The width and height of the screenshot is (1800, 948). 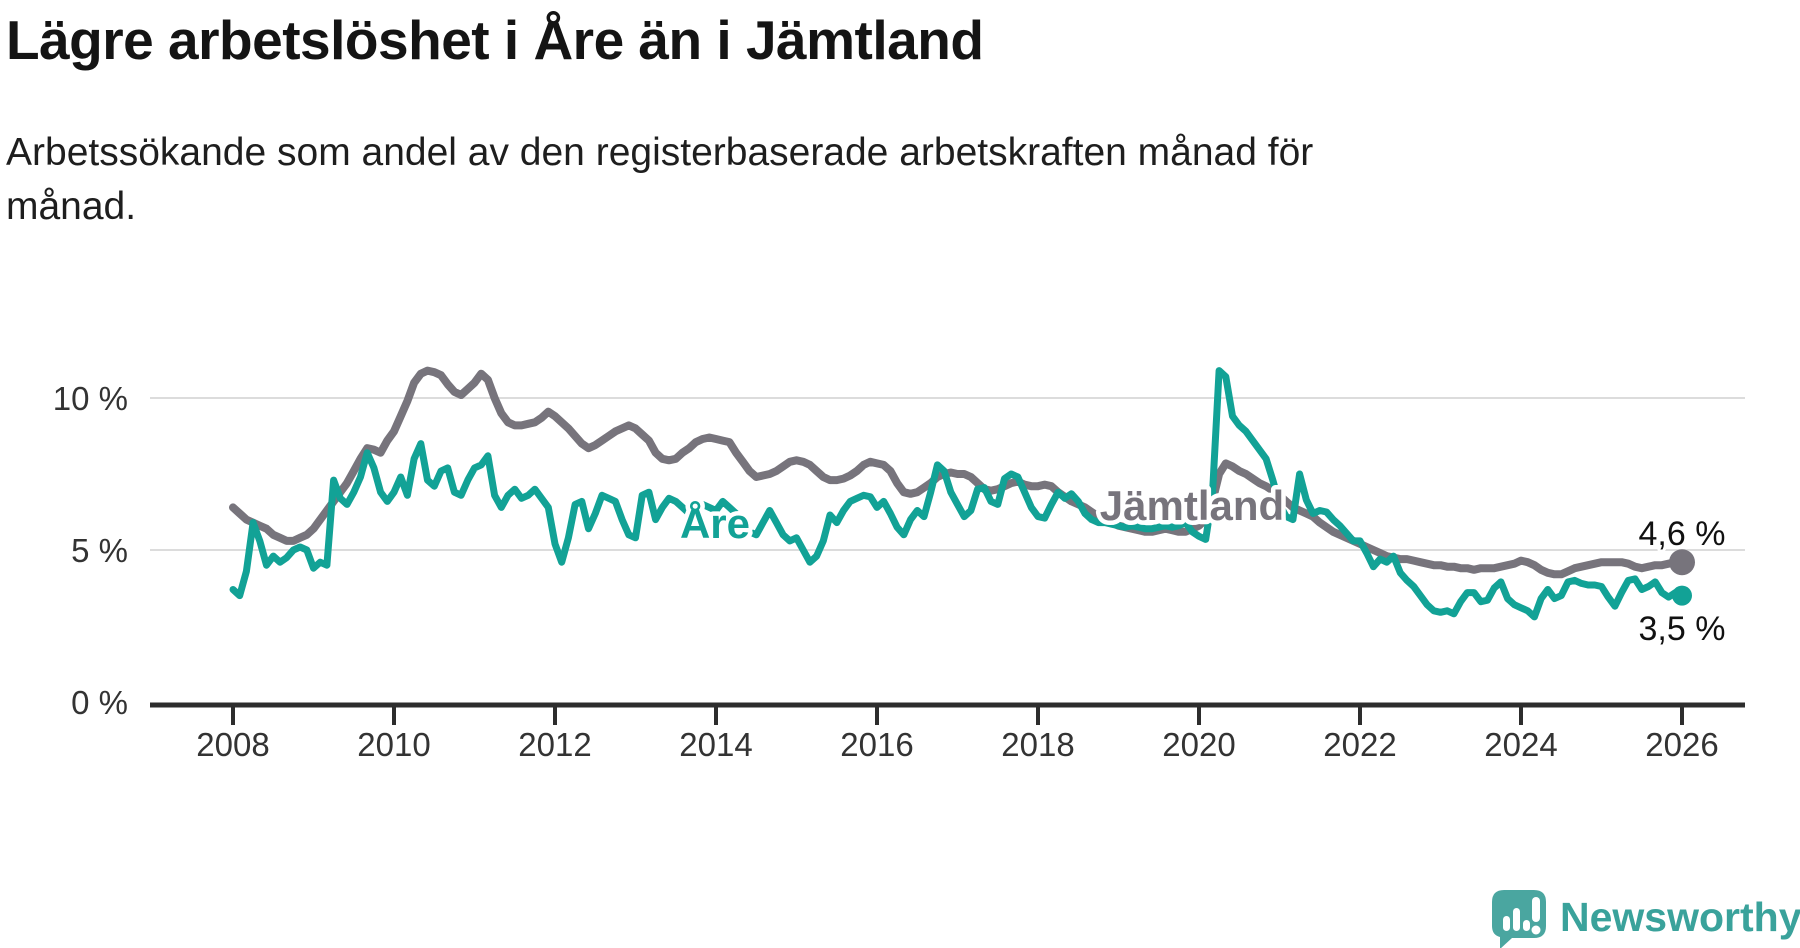 I want to click on are-series-label: Åre, so click(x=715, y=523).